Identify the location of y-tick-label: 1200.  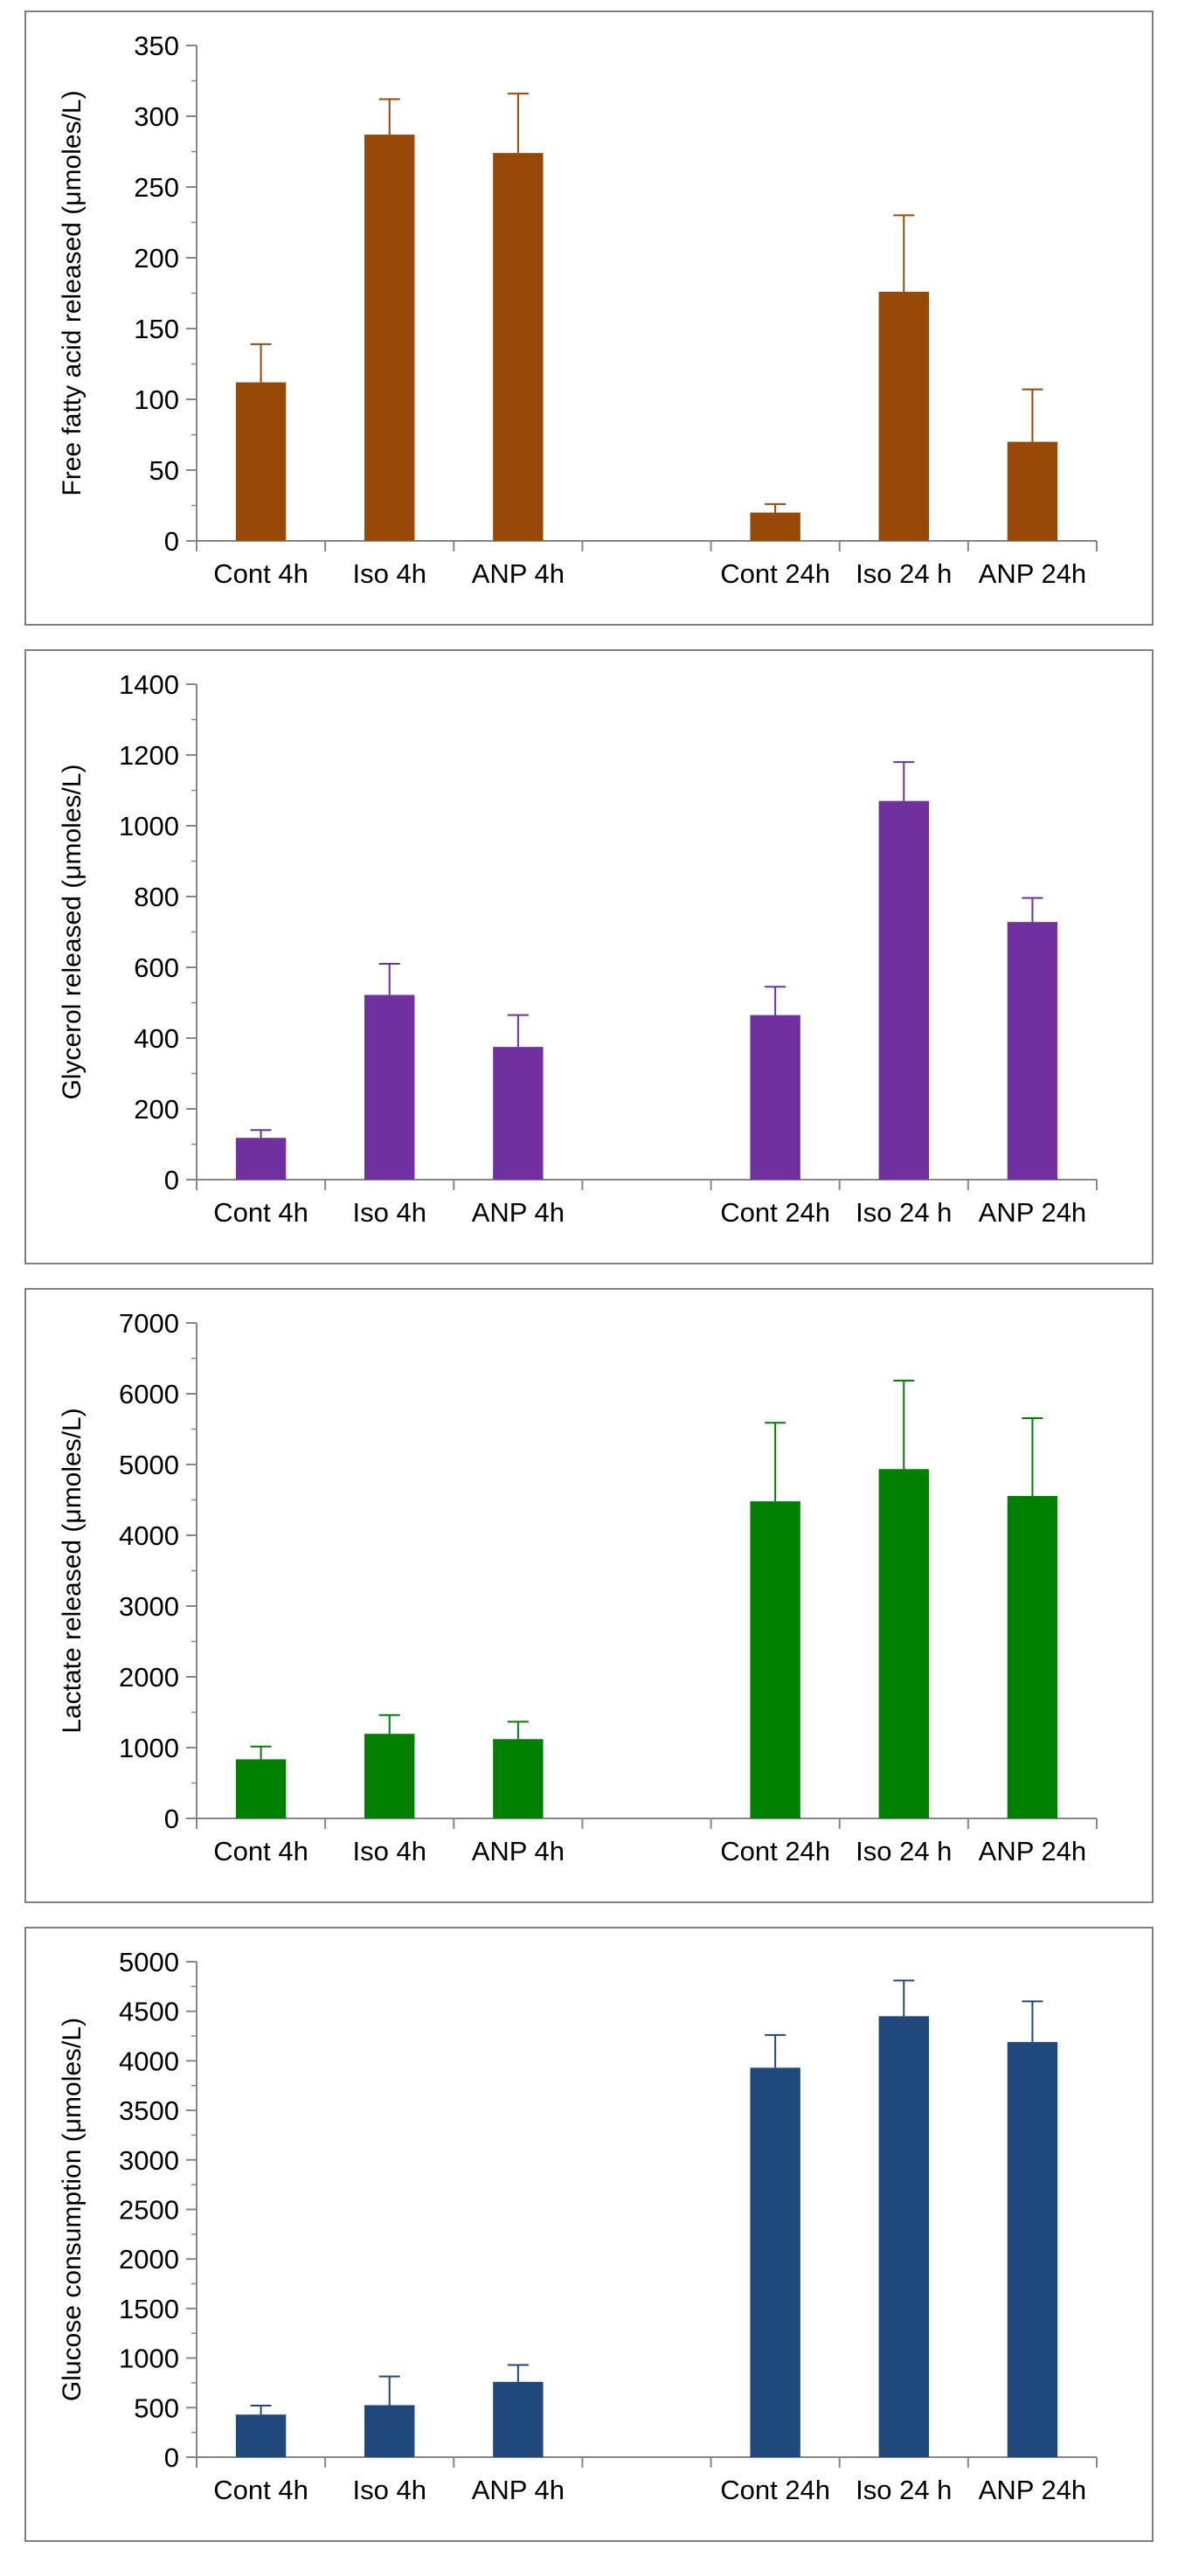
(149, 755).